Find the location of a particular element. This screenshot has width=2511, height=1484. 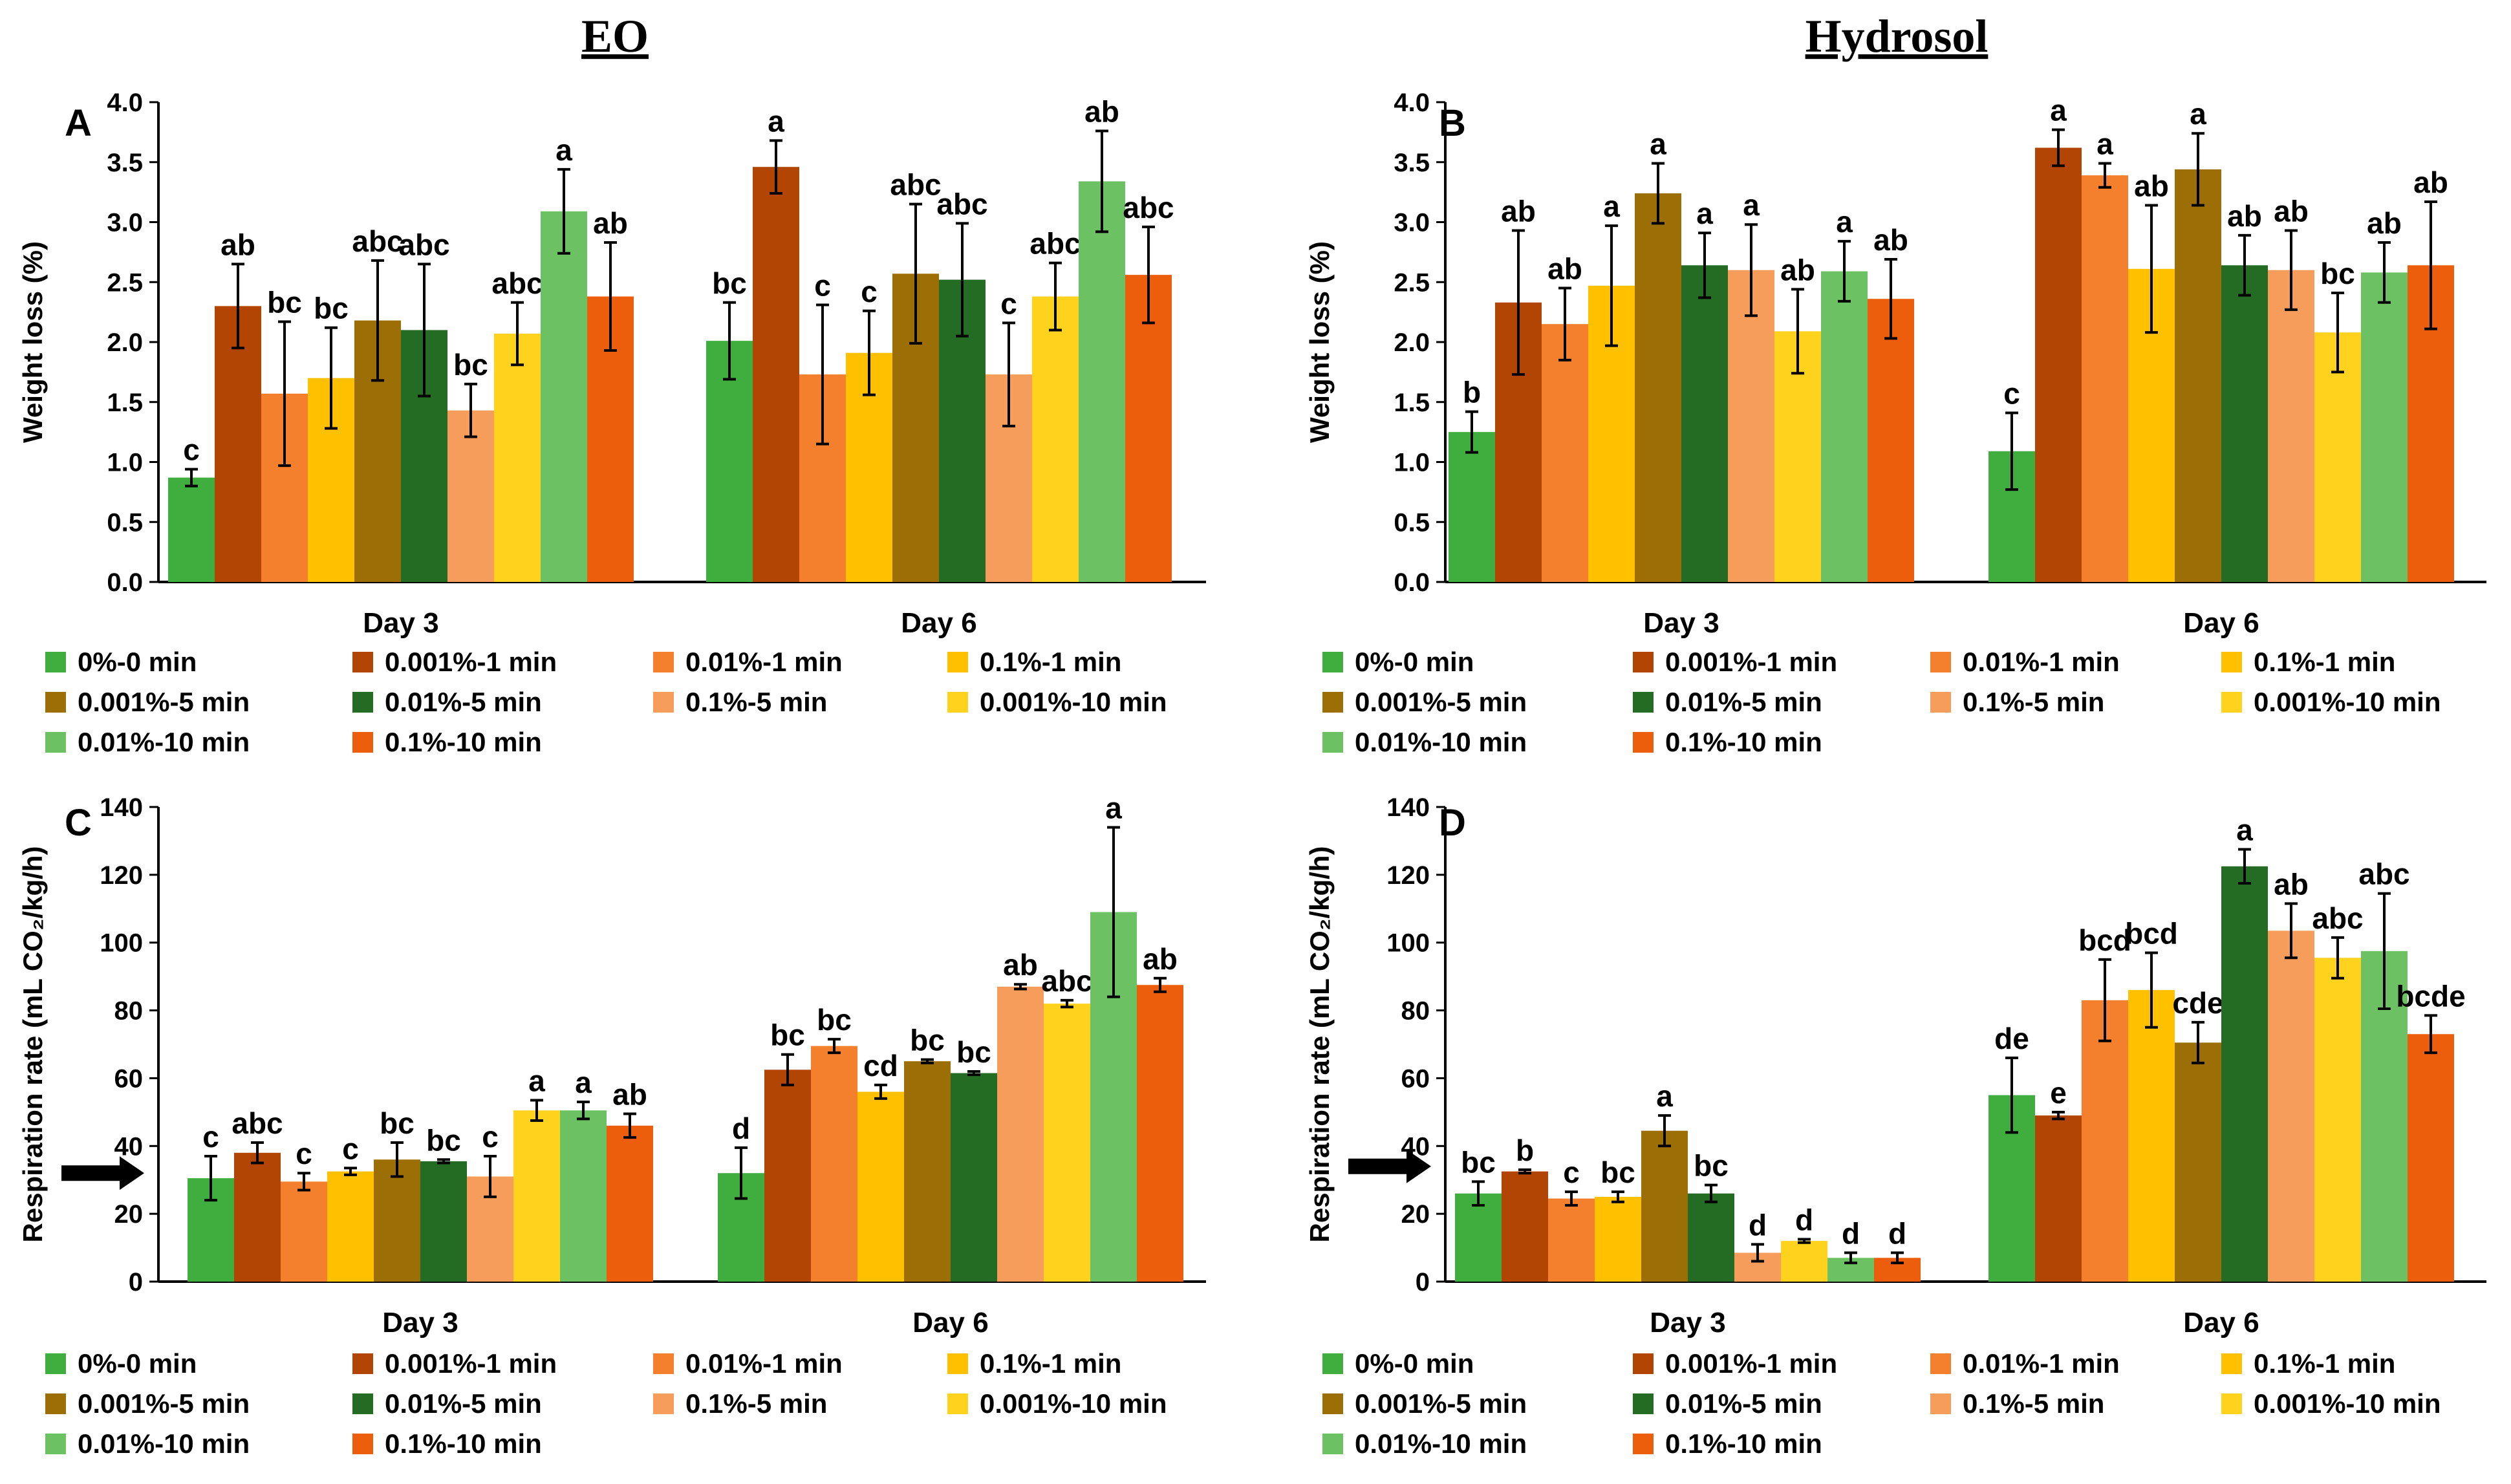

significance-letter: de is located at coordinates (2012, 1038).